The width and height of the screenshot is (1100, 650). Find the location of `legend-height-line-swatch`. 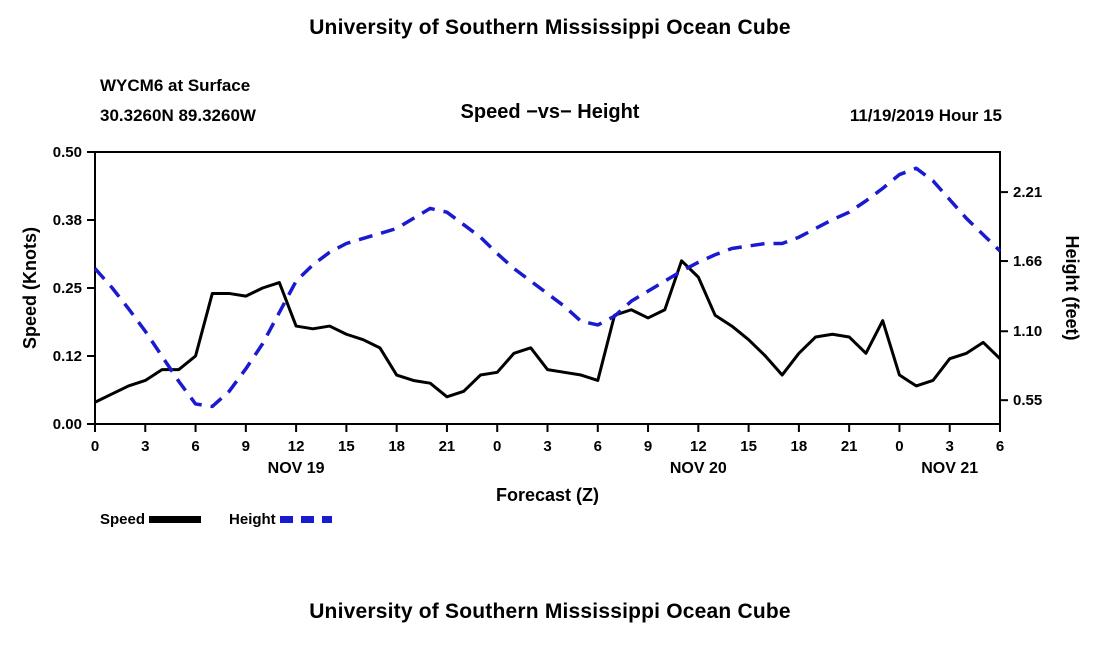

legend-height-line-swatch is located at coordinates (305, 519).